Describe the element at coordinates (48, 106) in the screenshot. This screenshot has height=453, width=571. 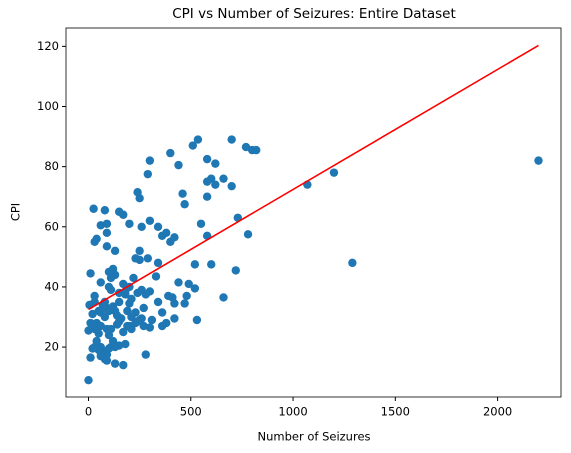
I see `y-tick-label: 100` at that location.